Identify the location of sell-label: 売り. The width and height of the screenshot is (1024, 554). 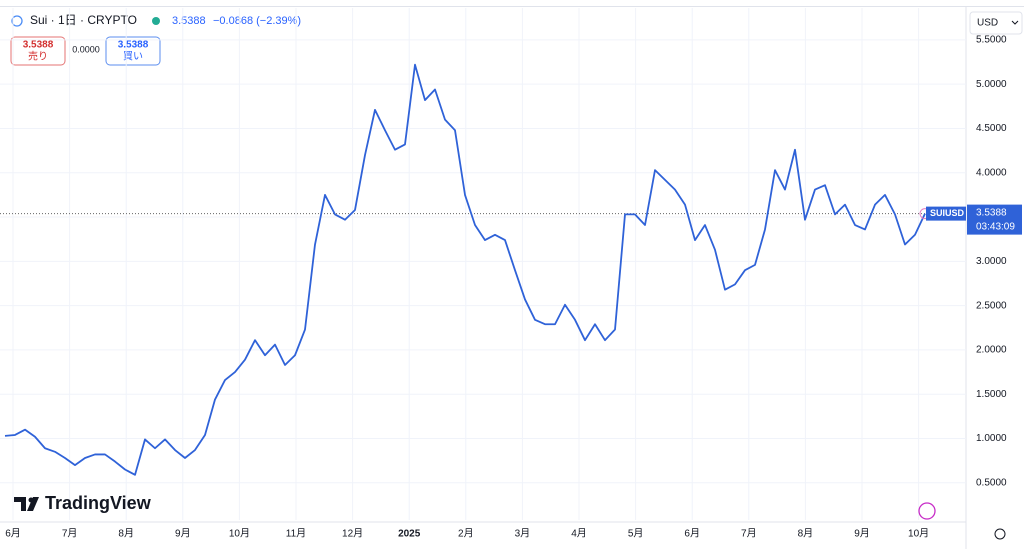
(38, 56).